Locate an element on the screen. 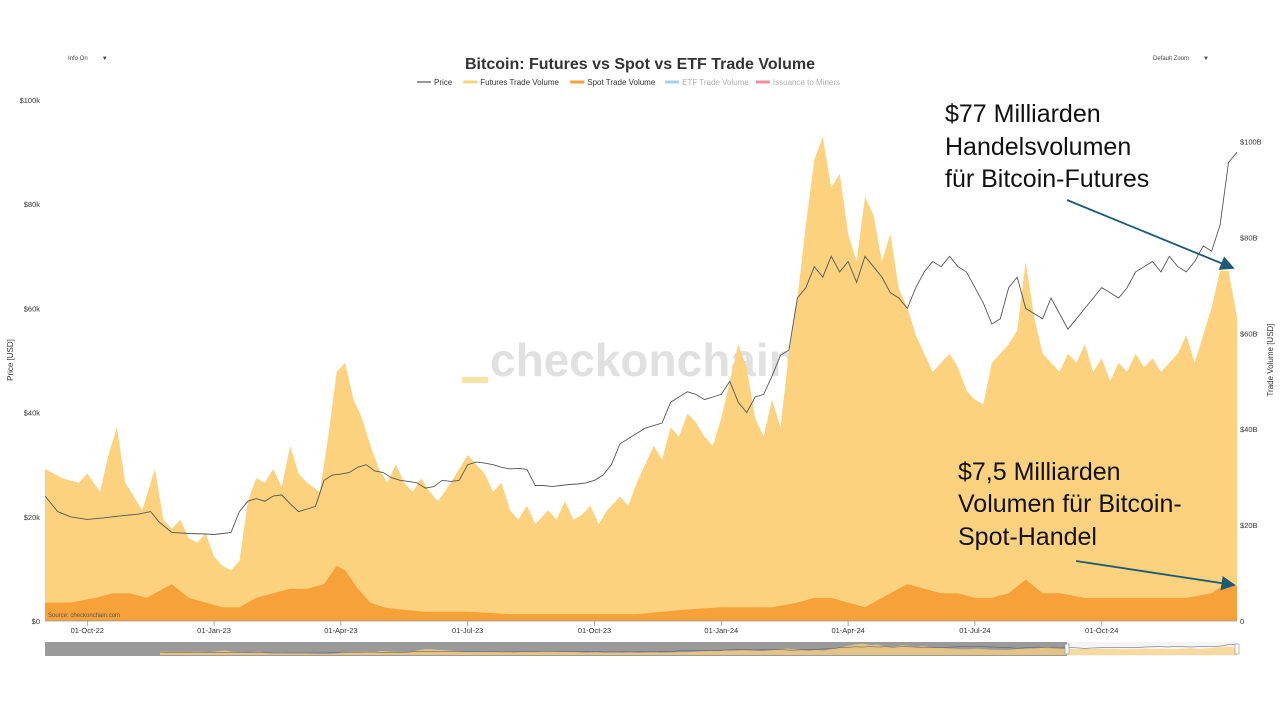 Image resolution: width=1280 pixels, height=720 pixels. y-left-tick-label: $100k is located at coordinates (30, 100).